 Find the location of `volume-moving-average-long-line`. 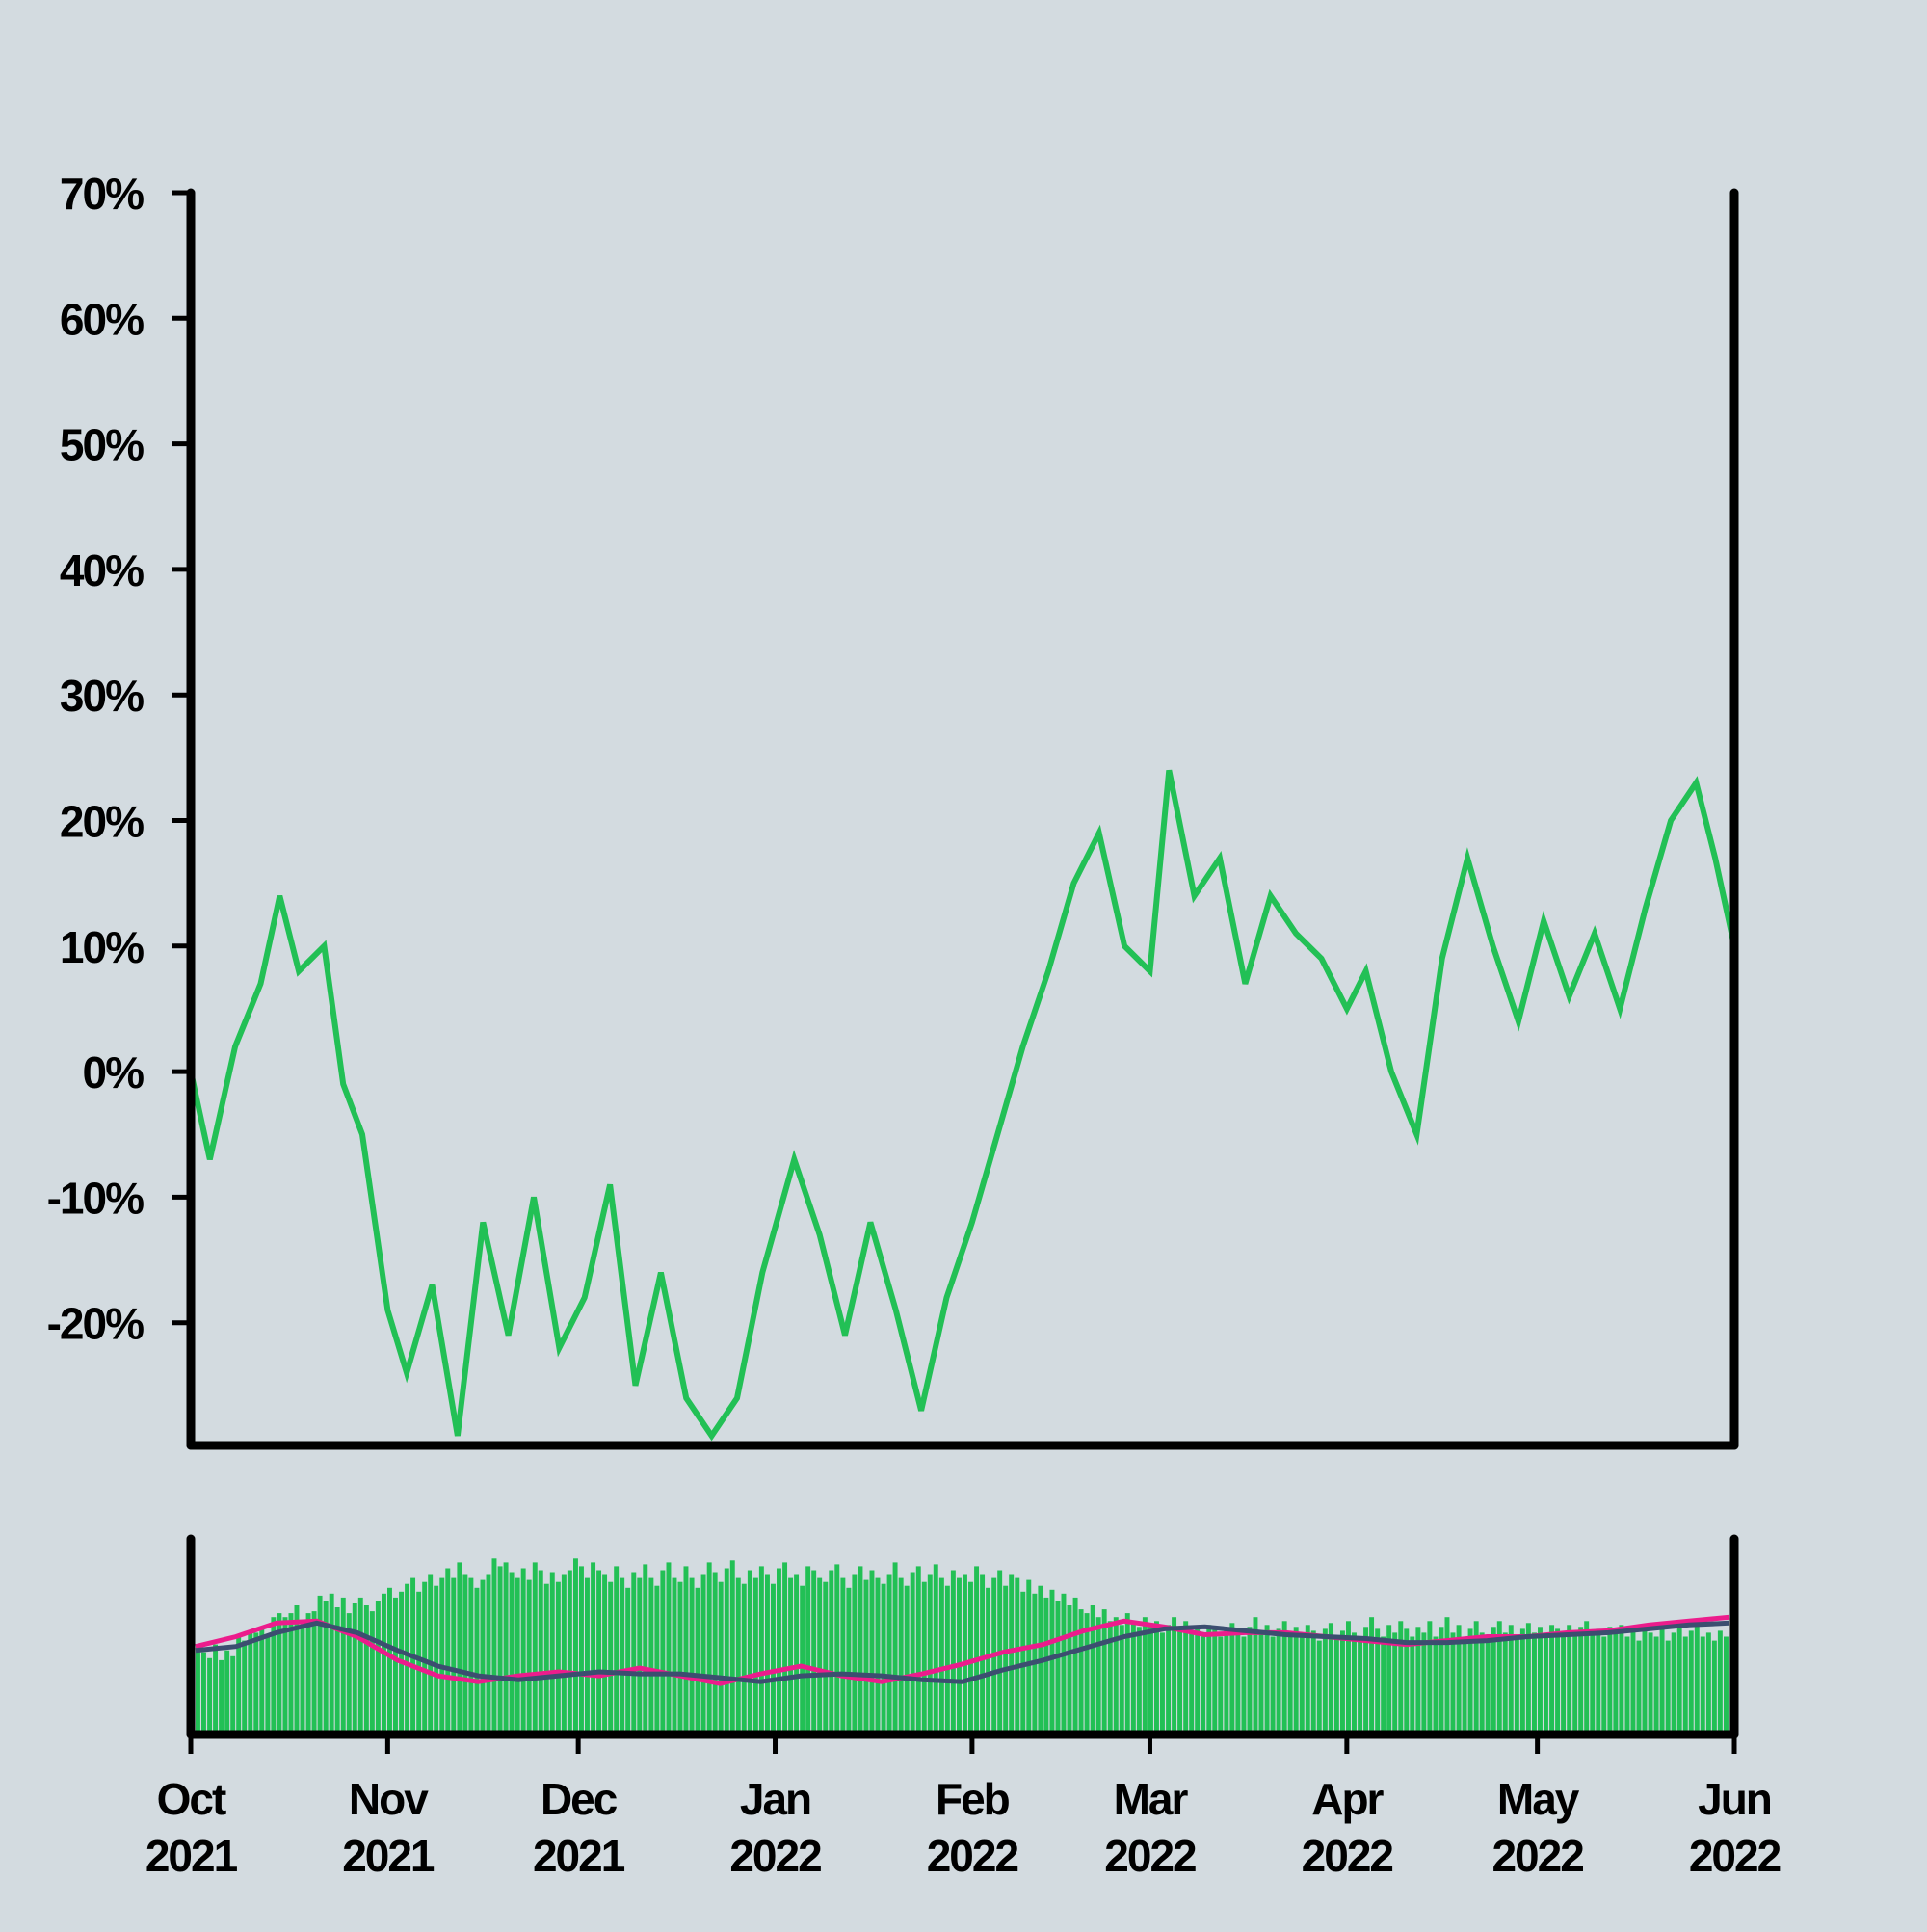

volume-moving-average-long-line is located at coordinates (962, 1652).